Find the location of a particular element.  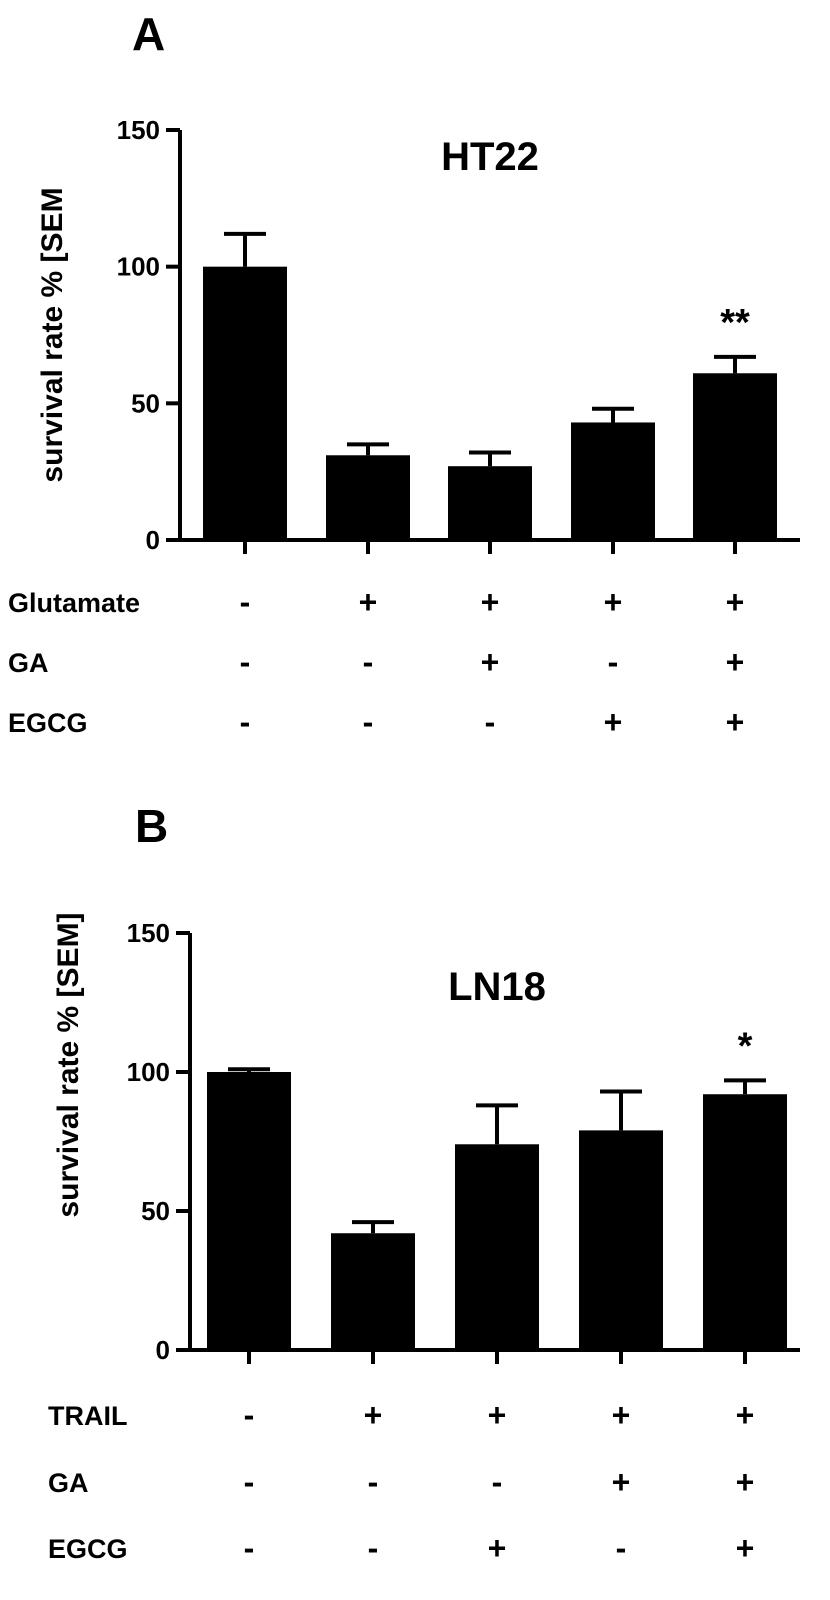

panel-b-y-tick-label: 100 is located at coordinates (148, 1072).